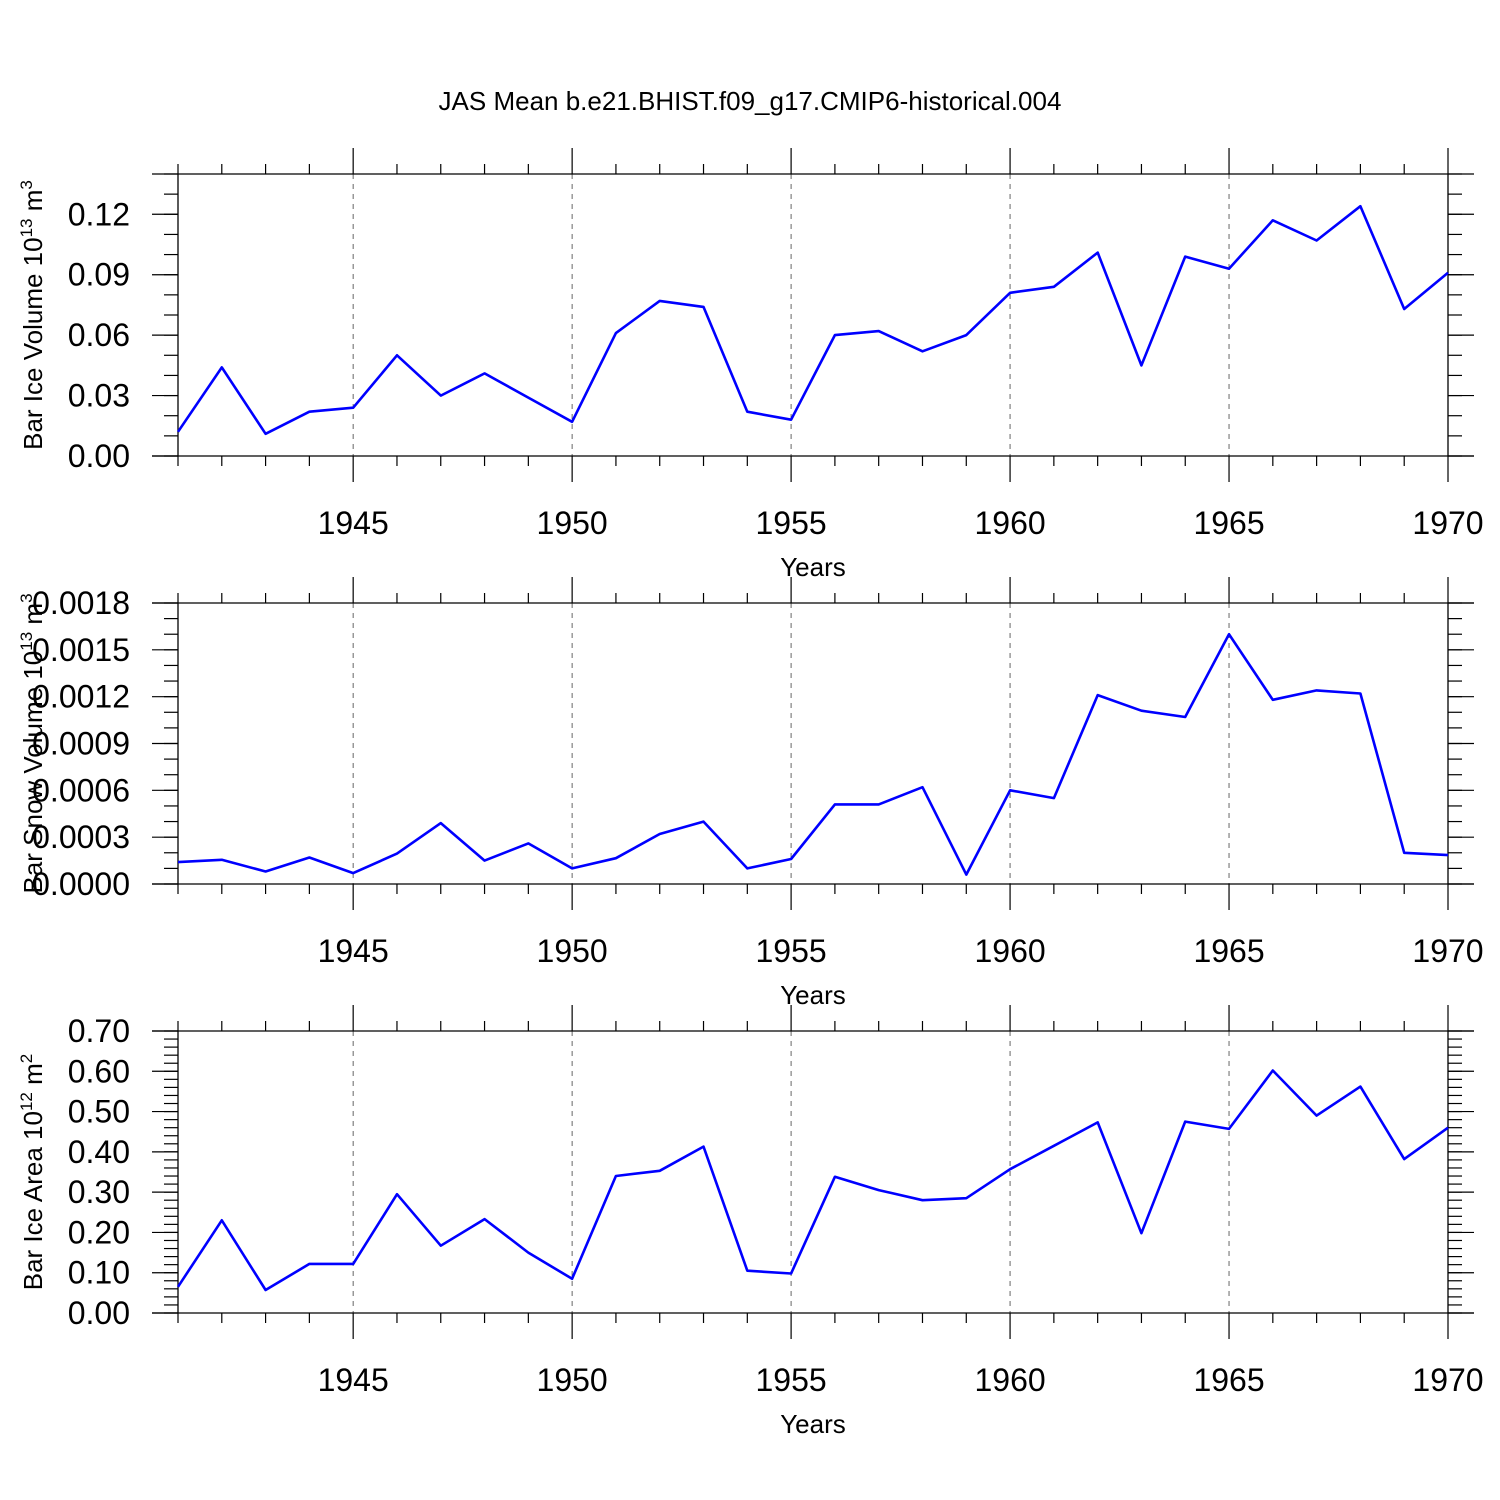  Describe the element at coordinates (813, 754) in the screenshot. I see `snow-volume-series-line` at that location.